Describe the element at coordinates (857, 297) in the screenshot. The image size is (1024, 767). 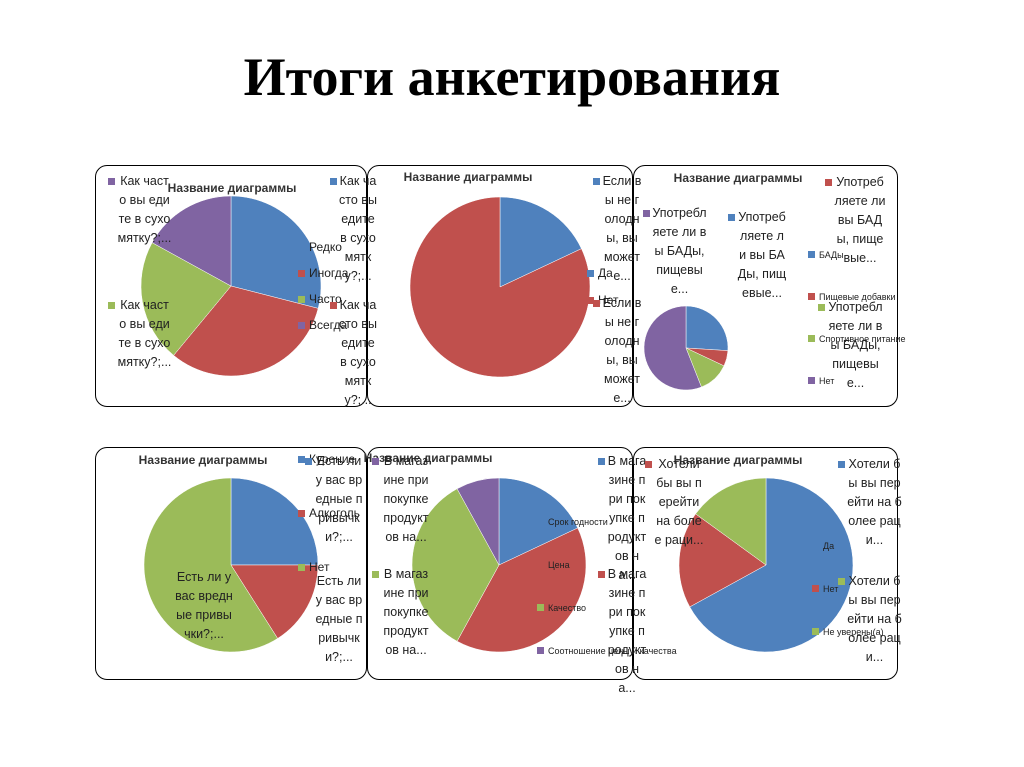
I see `legend-label: Пищевые добавки` at that location.